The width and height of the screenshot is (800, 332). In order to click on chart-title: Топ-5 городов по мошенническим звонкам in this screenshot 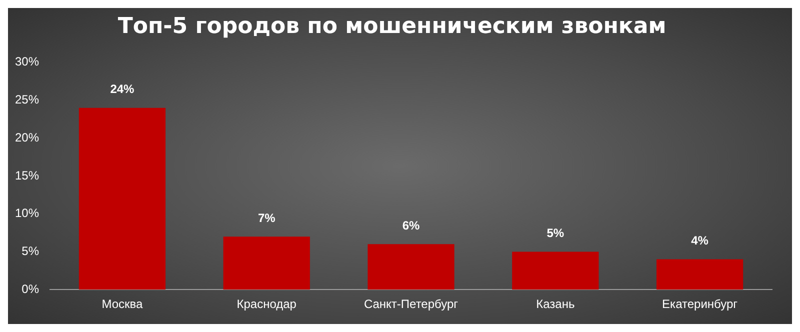, I will do `click(392, 26)`.